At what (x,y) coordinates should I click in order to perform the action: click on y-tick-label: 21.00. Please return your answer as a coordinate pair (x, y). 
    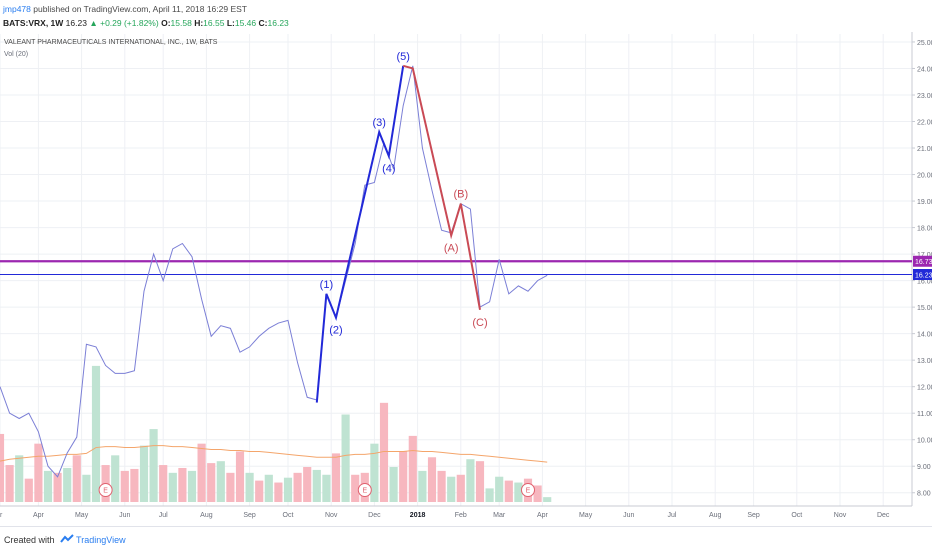
    Looking at the image, I should click on (924, 149).